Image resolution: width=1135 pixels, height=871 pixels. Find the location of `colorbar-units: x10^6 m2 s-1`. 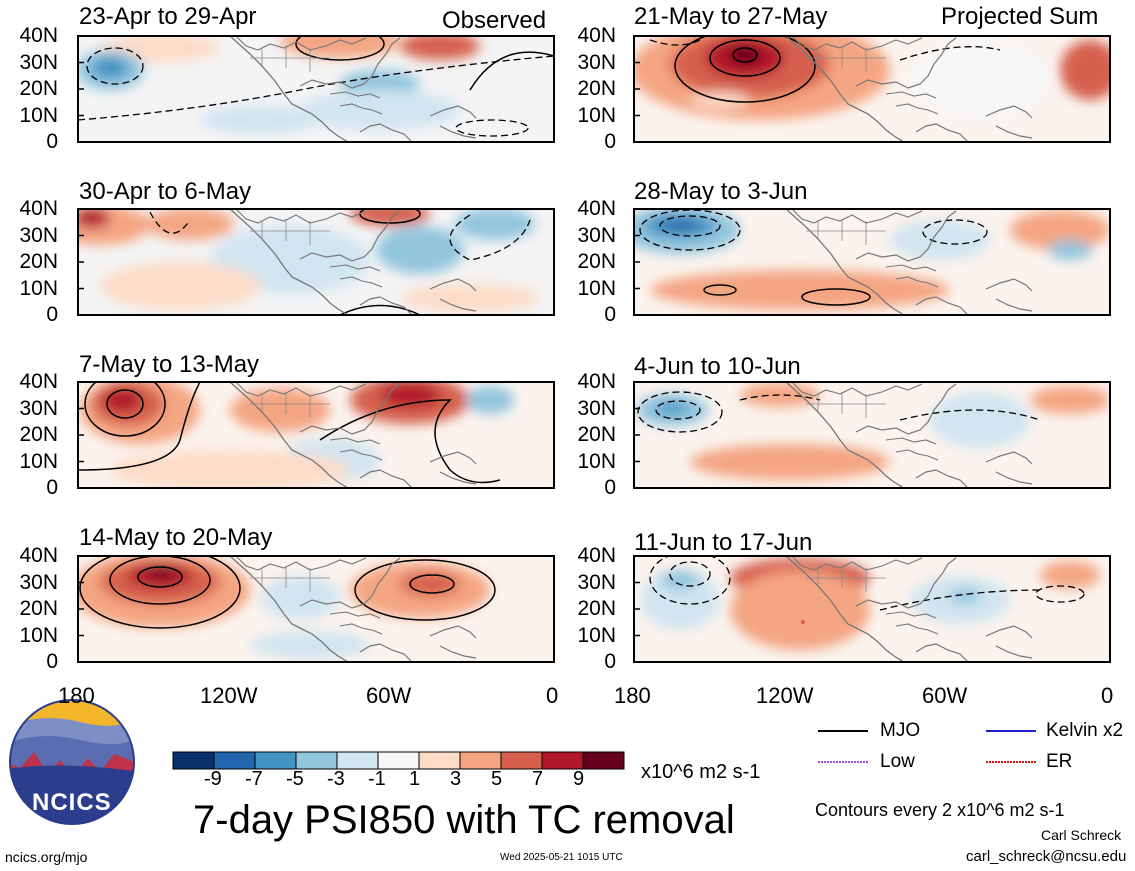

colorbar-units: x10^6 m2 s-1 is located at coordinates (701, 772).